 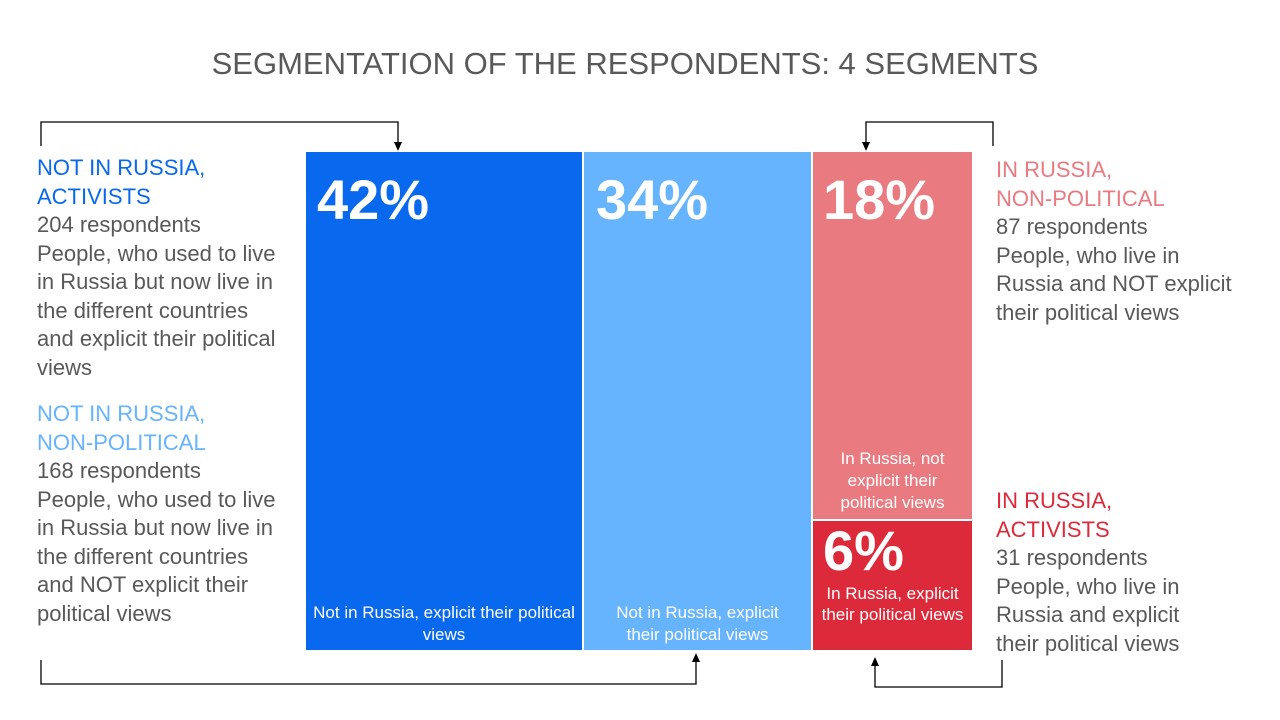 I want to click on connector-not-in-russia-activists, so click(x=219, y=133).